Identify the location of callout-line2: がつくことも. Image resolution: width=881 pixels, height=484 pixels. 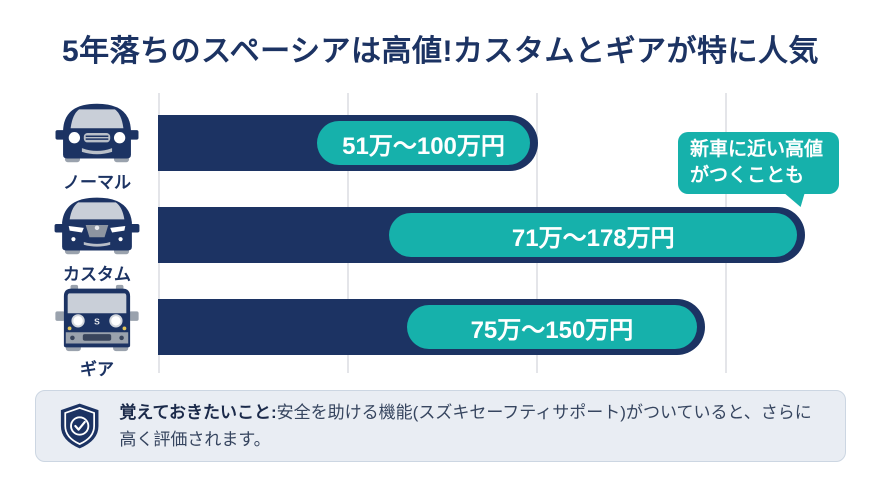
(747, 175).